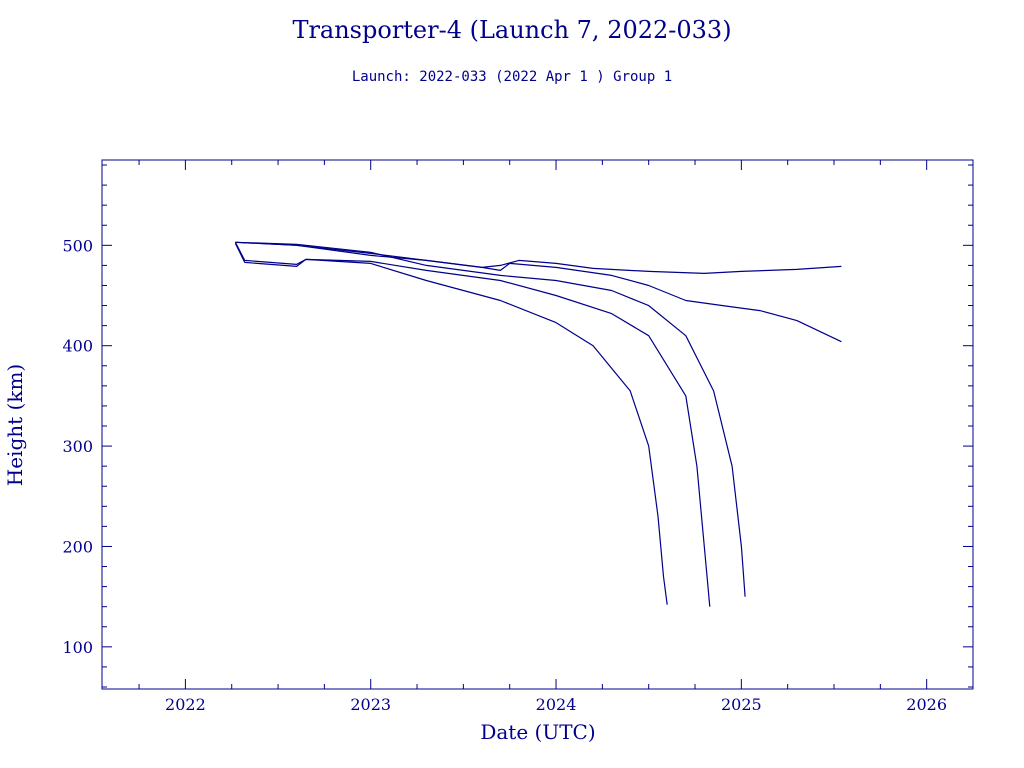 This screenshot has height=768, width=1024. I want to click on x-tick-label: 2026, so click(926, 704).